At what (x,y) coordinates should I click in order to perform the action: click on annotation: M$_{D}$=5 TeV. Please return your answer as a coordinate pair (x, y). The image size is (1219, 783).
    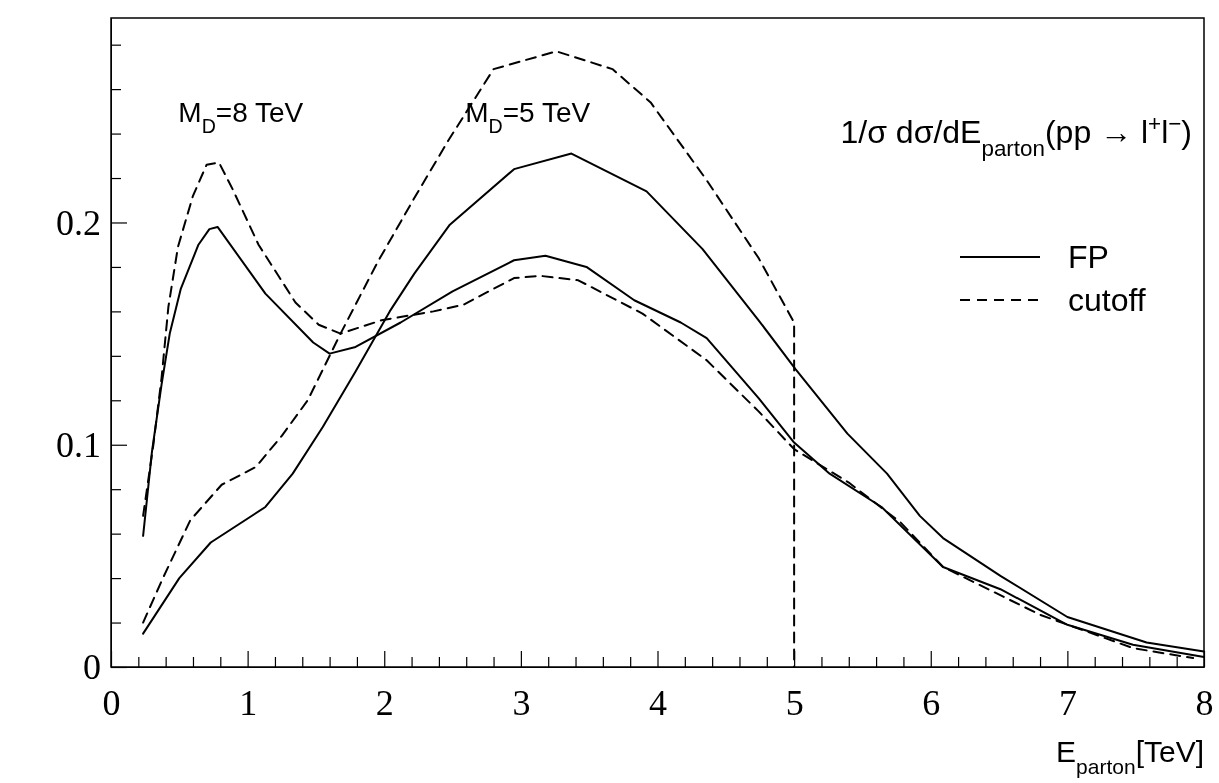
    Looking at the image, I should click on (528, 117).